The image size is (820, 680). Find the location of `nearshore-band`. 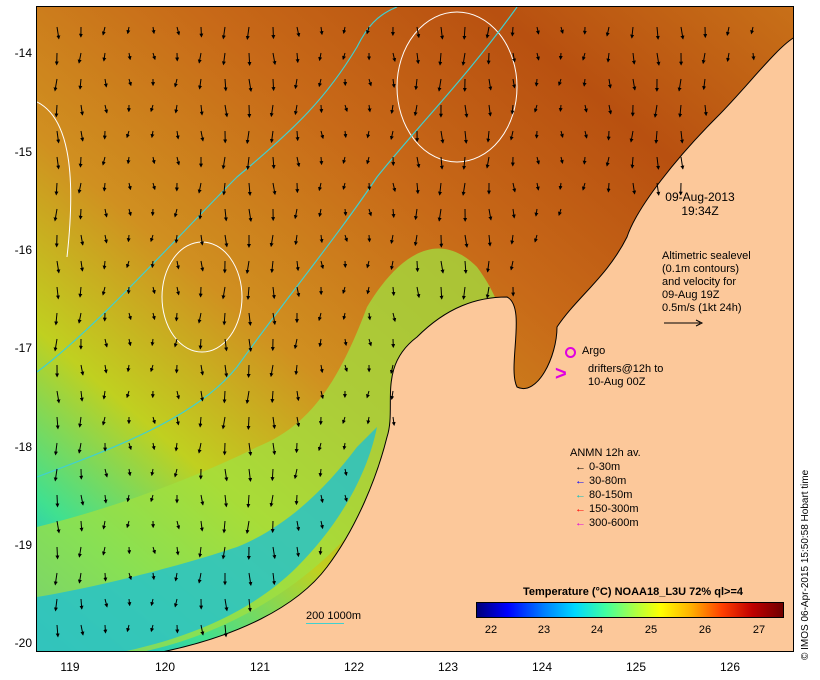

nearshore-band is located at coordinates (207, 539).